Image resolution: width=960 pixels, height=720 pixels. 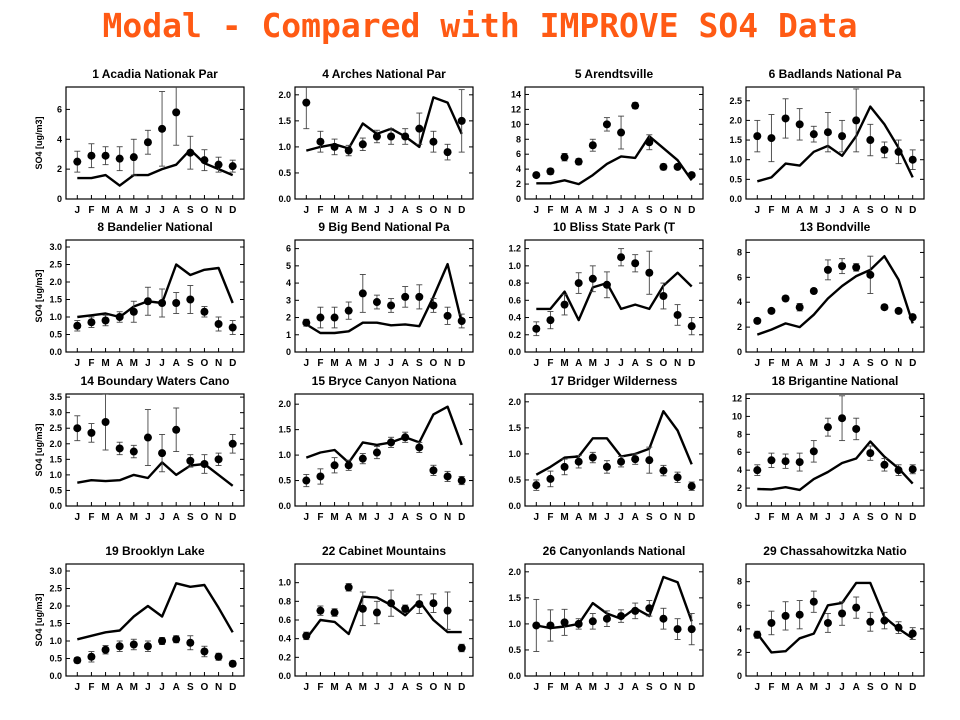 What do you see at coordinates (39, 619) in the screenshot?
I see `y-axis-label: SO4 [ug/m3]` at bounding box center [39, 619].